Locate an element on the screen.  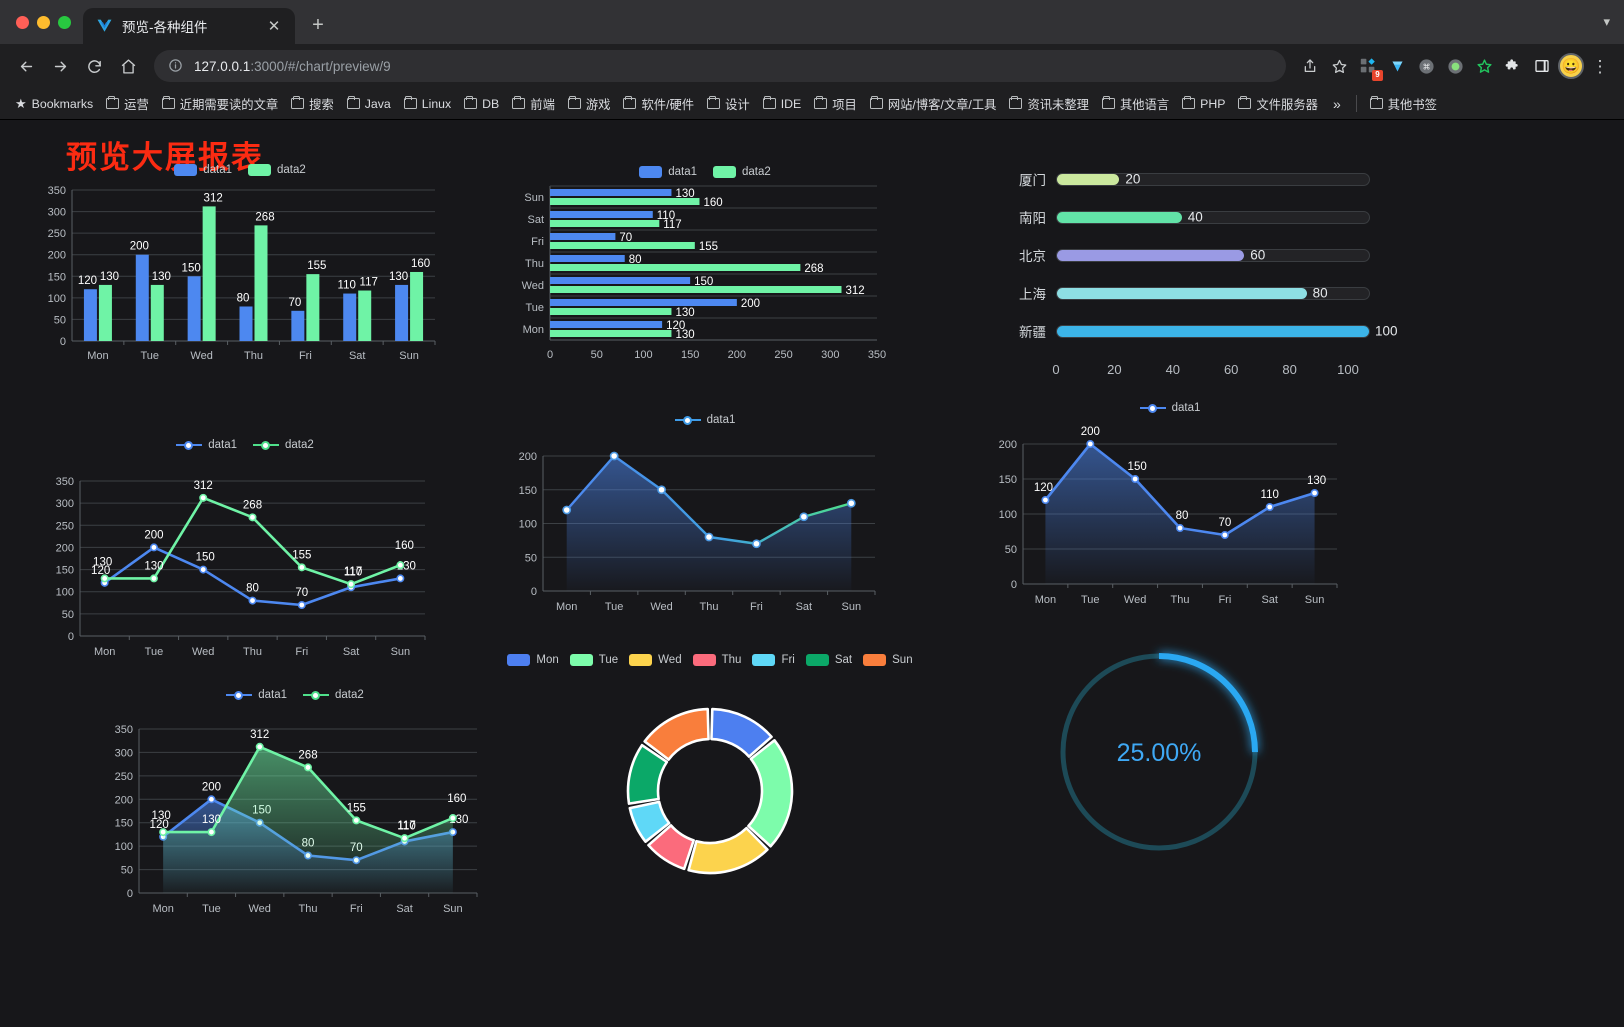
legend-item-sun: Sun is located at coordinates (888, 660).